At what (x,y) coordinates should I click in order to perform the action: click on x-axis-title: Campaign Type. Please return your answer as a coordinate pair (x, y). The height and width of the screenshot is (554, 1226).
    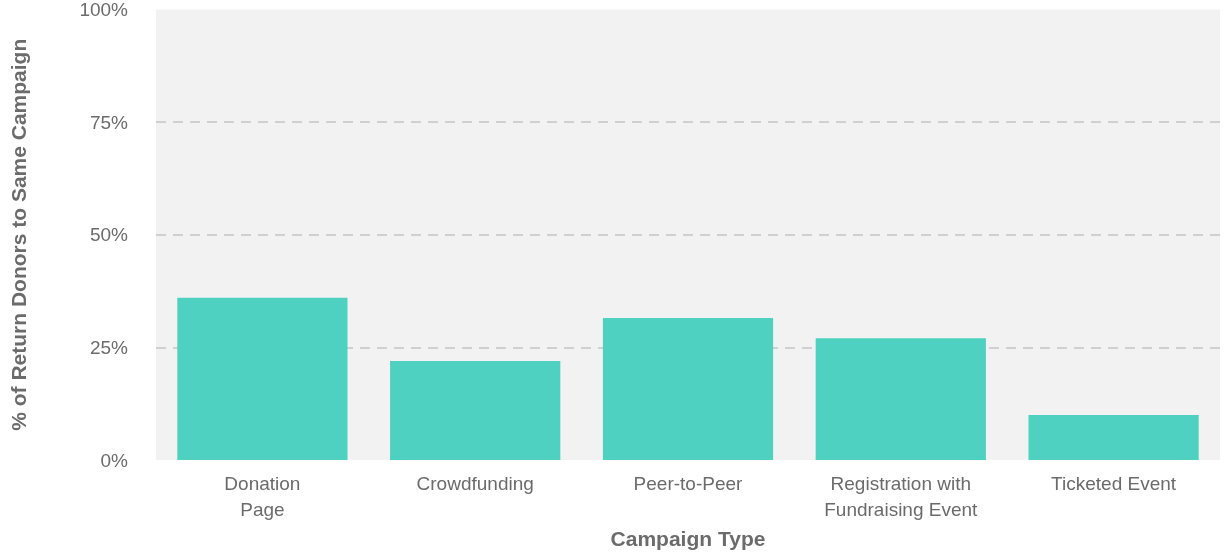
    Looking at the image, I should click on (688, 538).